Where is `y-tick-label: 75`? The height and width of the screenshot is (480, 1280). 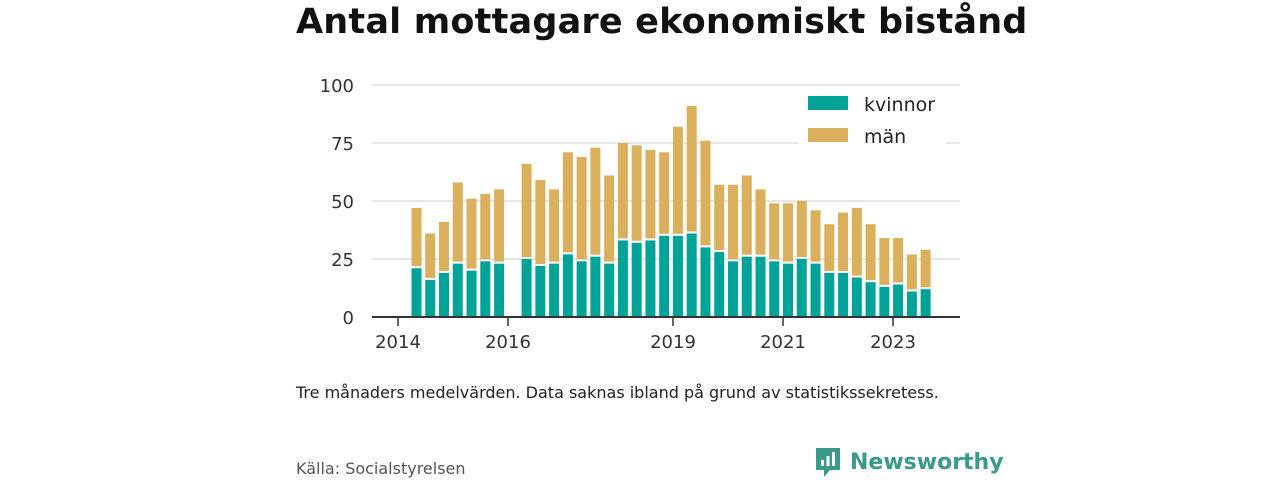 y-tick-label: 75 is located at coordinates (342, 144).